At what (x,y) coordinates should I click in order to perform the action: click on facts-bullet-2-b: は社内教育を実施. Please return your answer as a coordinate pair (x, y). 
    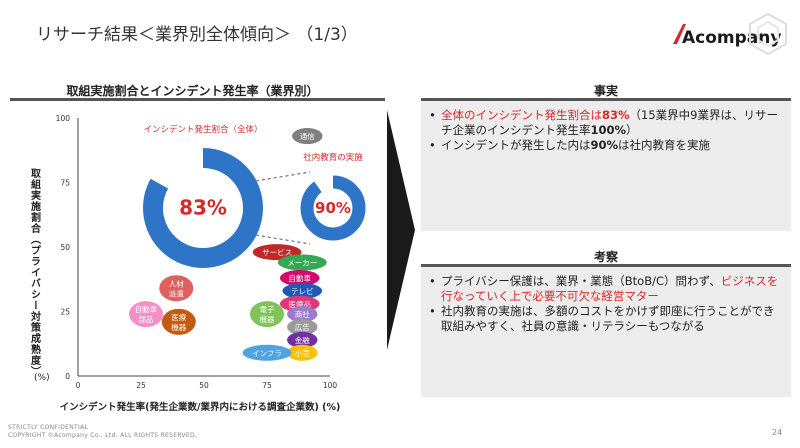
    Looking at the image, I should click on (664, 145).